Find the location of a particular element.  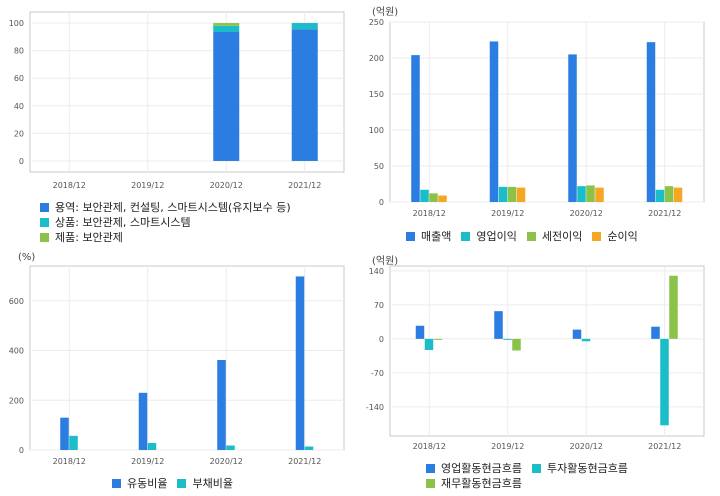

legend-label: 용역: 보안관제, 컨설팅, 스마트시스템(유지보수 등) is located at coordinates (173, 207).